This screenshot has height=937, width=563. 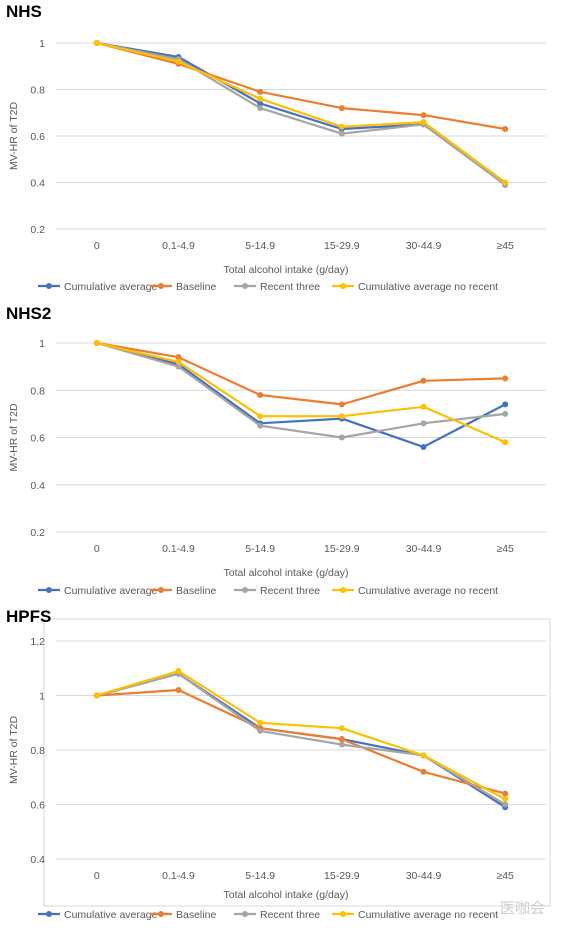 What do you see at coordinates (505, 549) in the screenshot?
I see `x-tick-label: ≥45` at bounding box center [505, 549].